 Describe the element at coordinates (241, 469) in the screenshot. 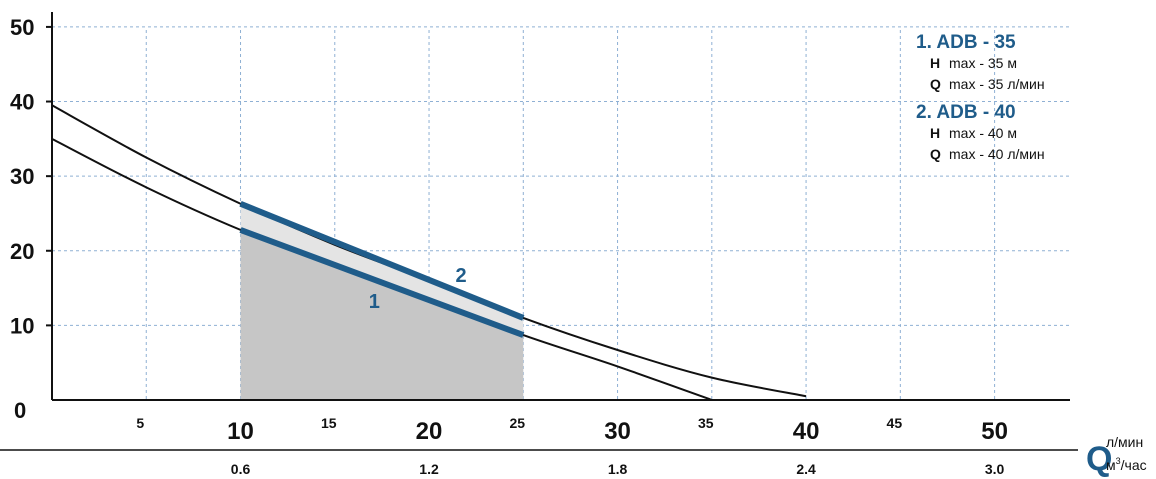

I see `x2-tick-label: 0.6` at that location.